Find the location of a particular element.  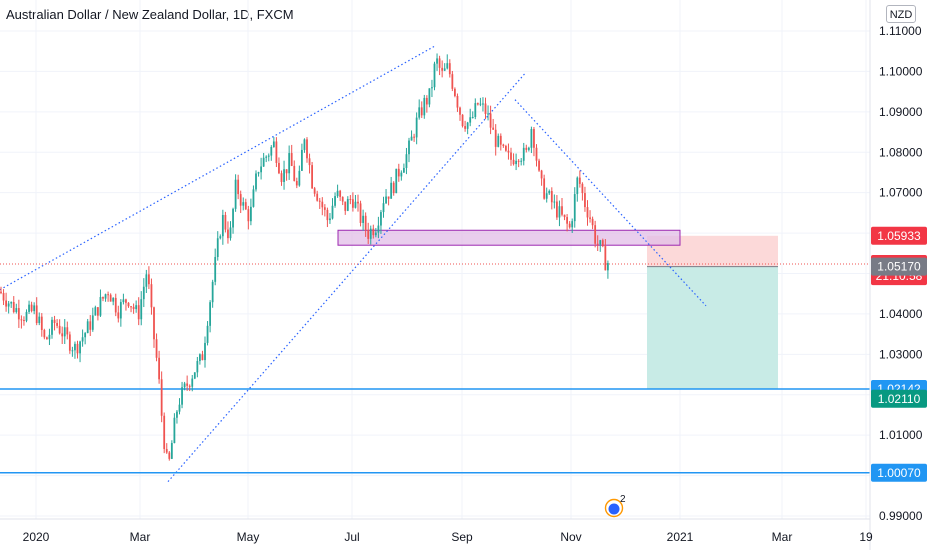

price-tick-label: 1.11000 is located at coordinates (900, 31).